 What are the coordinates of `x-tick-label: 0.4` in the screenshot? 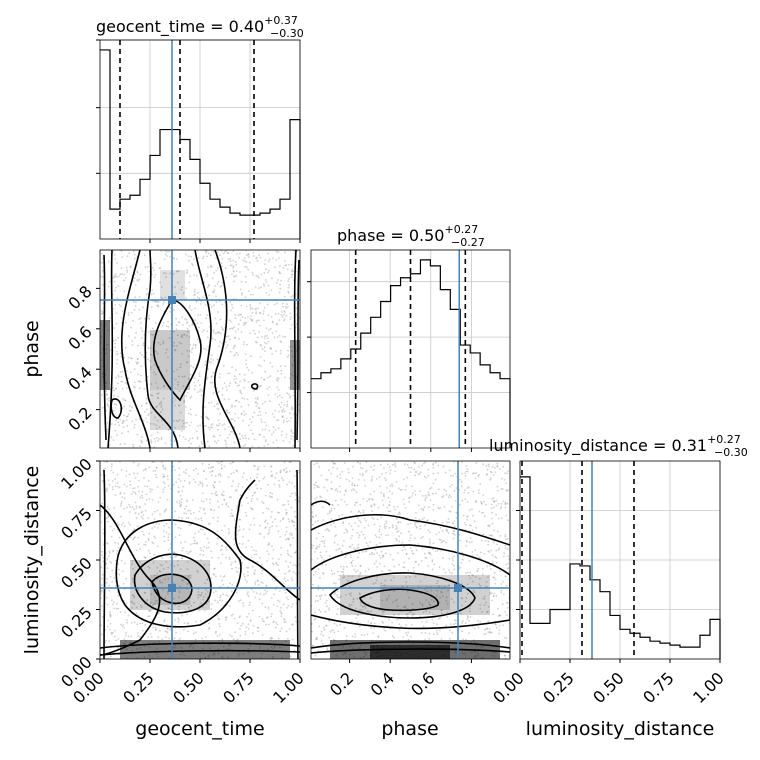 It's located at (382, 683).